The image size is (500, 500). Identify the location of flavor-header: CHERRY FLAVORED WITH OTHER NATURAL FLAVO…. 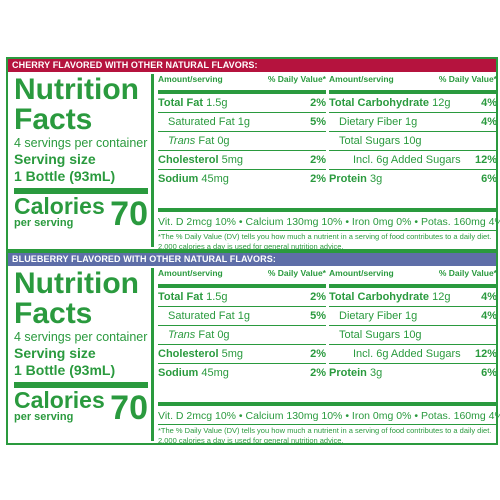
(252, 65).